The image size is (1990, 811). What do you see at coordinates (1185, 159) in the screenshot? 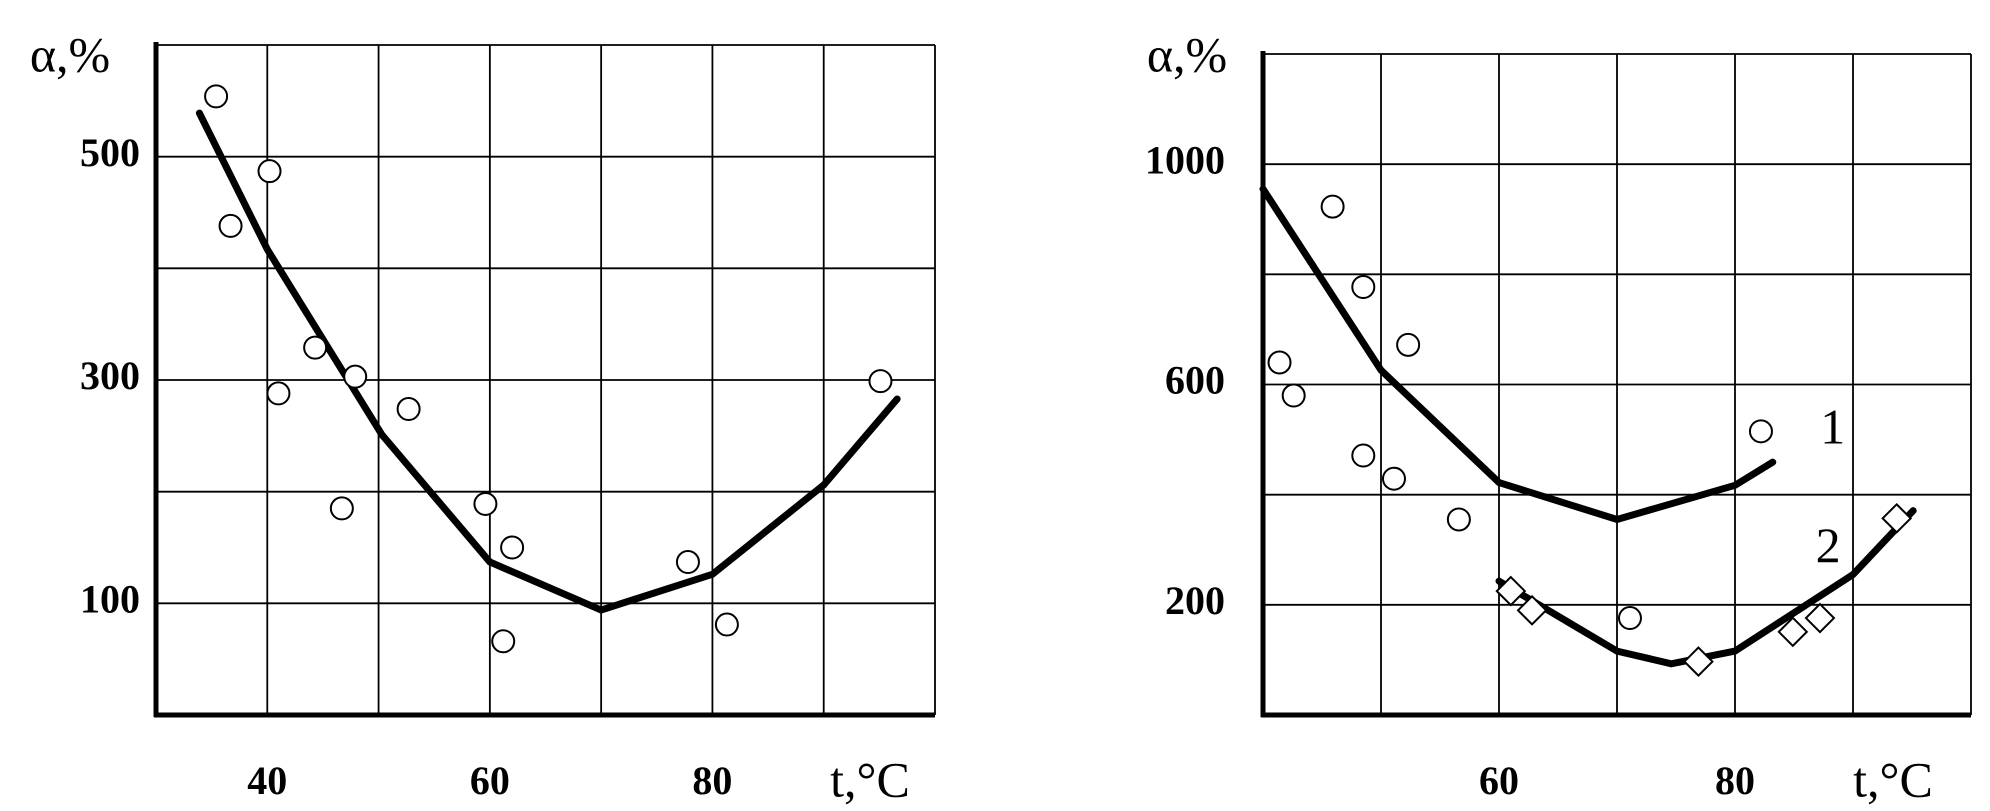
I see `y-tick-label: 1000` at bounding box center [1185, 159].